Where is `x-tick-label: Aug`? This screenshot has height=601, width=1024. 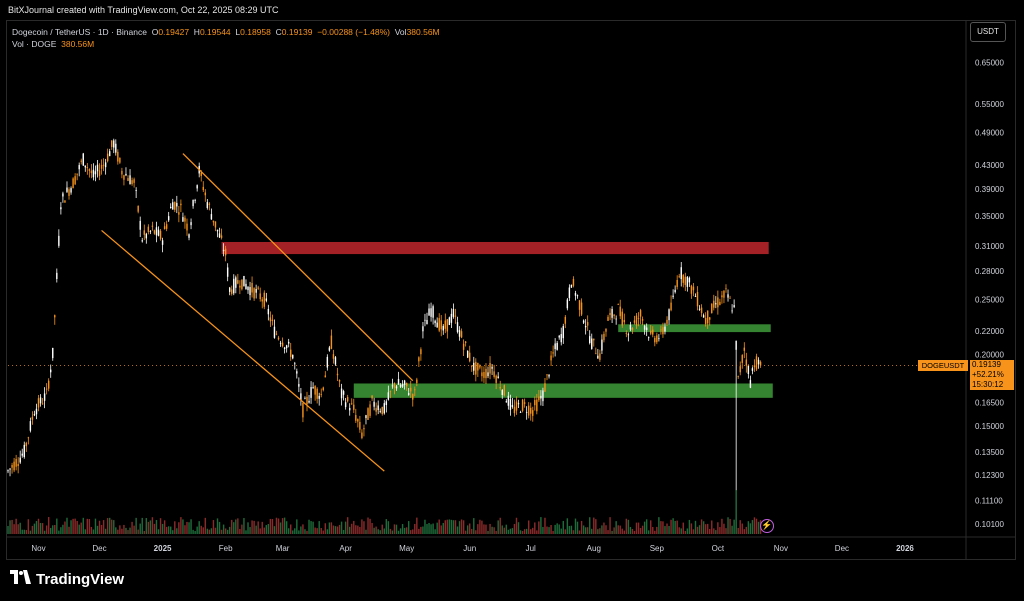 x-tick-label: Aug is located at coordinates (594, 548).